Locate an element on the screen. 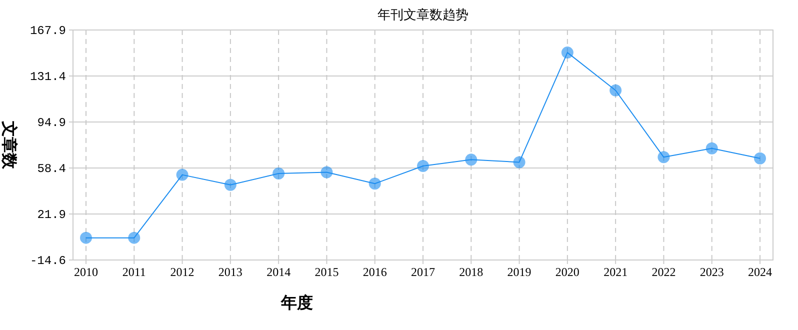 The height and width of the screenshot is (330, 798). x-tick-label: 2015 is located at coordinates (326, 272).